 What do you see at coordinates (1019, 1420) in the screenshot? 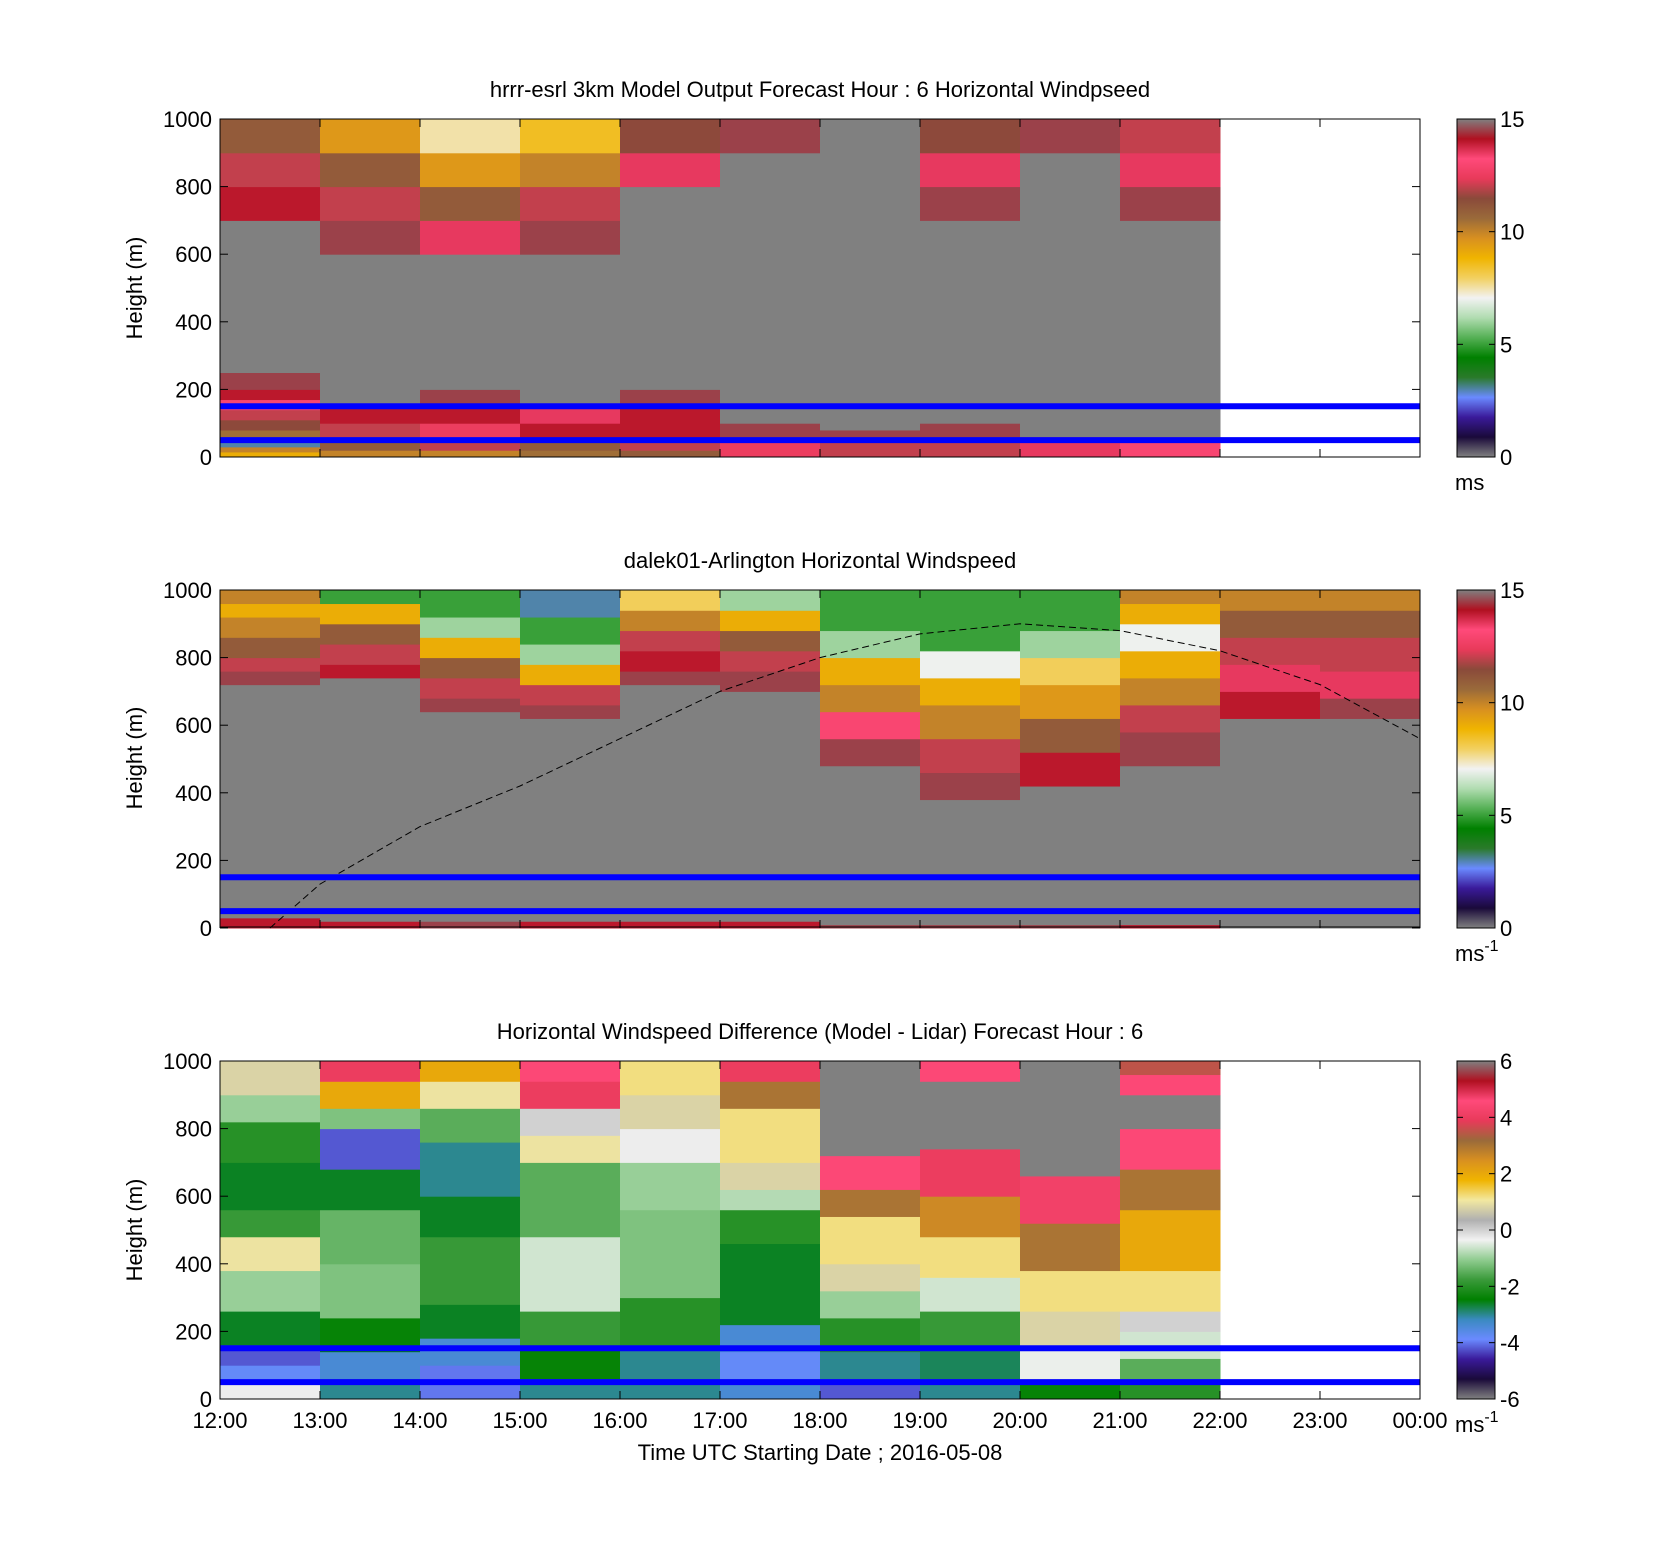
I see `x-tick-label: 20:00` at bounding box center [1019, 1420].